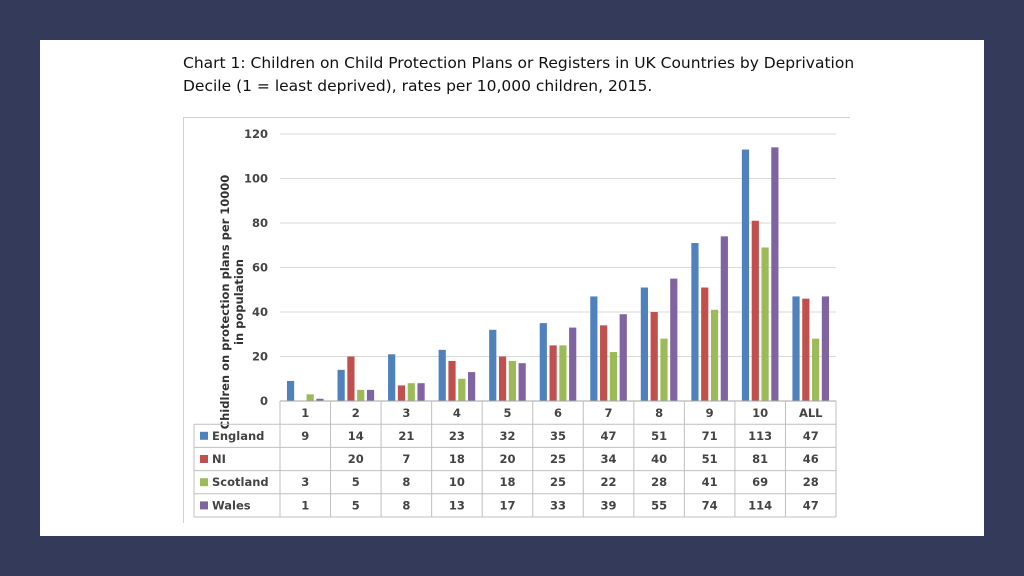 The width and height of the screenshot is (1024, 576). Describe the element at coordinates (356, 505) in the screenshot. I see `table-value-wales: 5` at that location.